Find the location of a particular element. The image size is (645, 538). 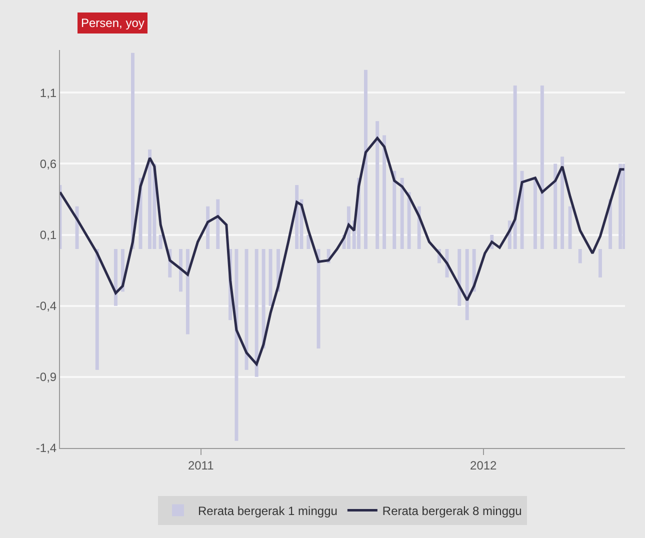

y-tick-label: 1,1 is located at coordinates (48, 93).